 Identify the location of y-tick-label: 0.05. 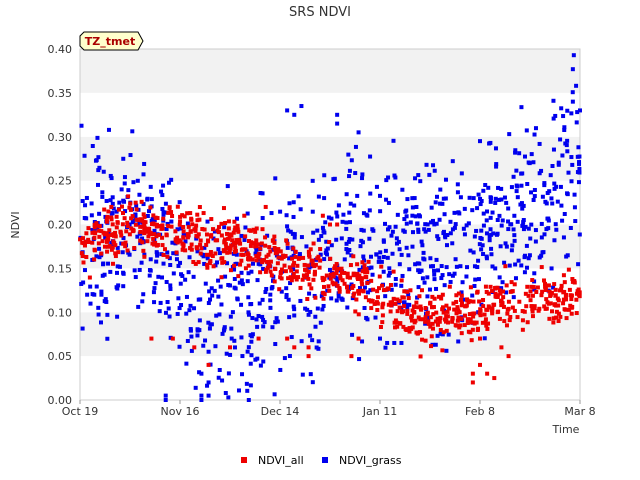
(60, 356).